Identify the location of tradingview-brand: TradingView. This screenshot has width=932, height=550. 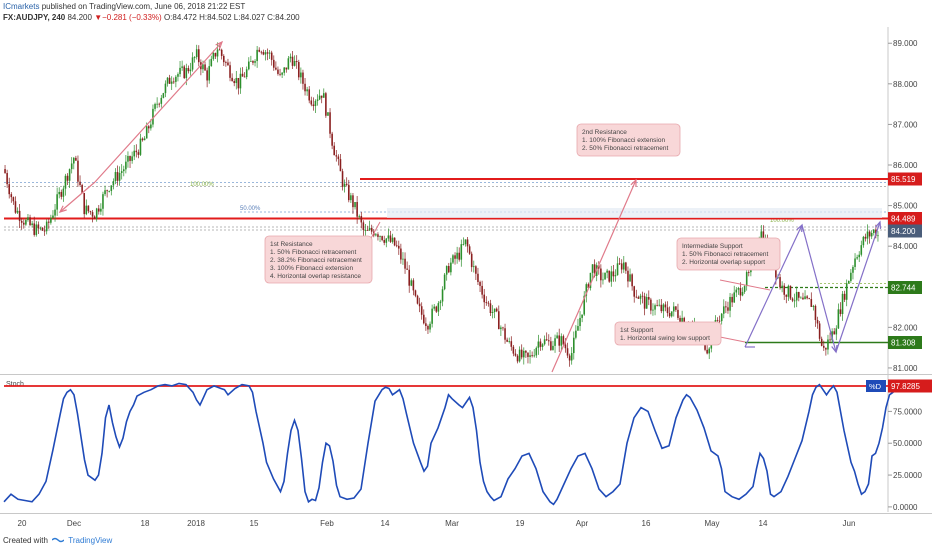
(90, 540).